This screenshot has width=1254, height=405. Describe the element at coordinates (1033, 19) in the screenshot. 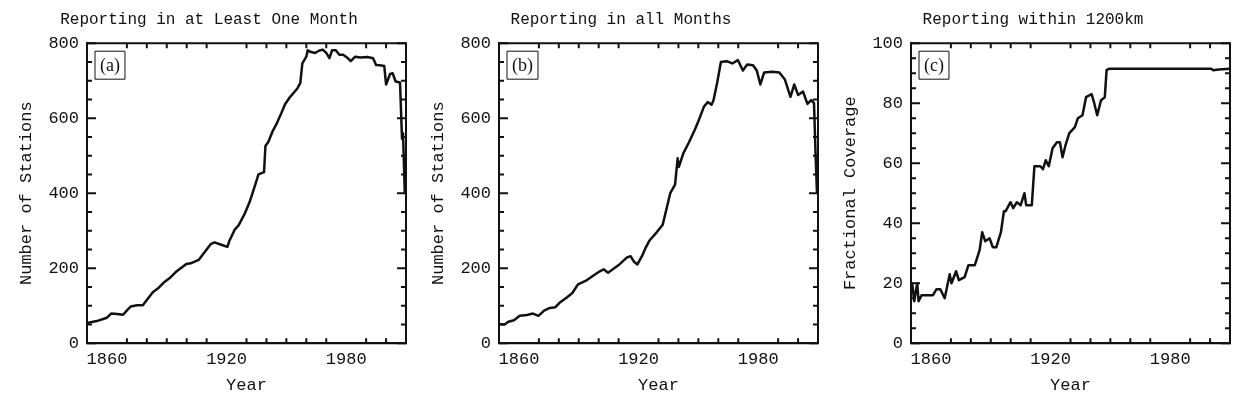

I see `chart-title: Reporting within 1200km` at that location.